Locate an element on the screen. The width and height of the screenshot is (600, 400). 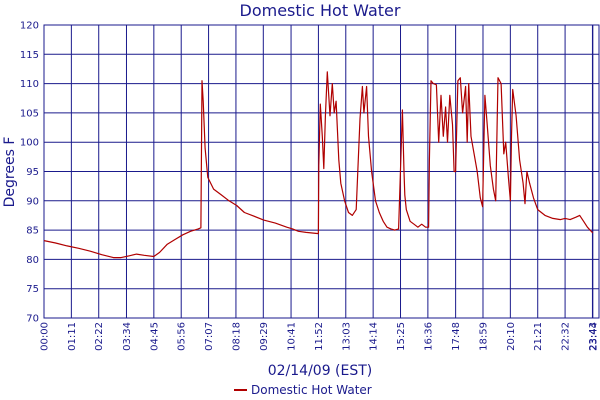
legend: Domestic Hot Water is located at coordinates (303, 390).